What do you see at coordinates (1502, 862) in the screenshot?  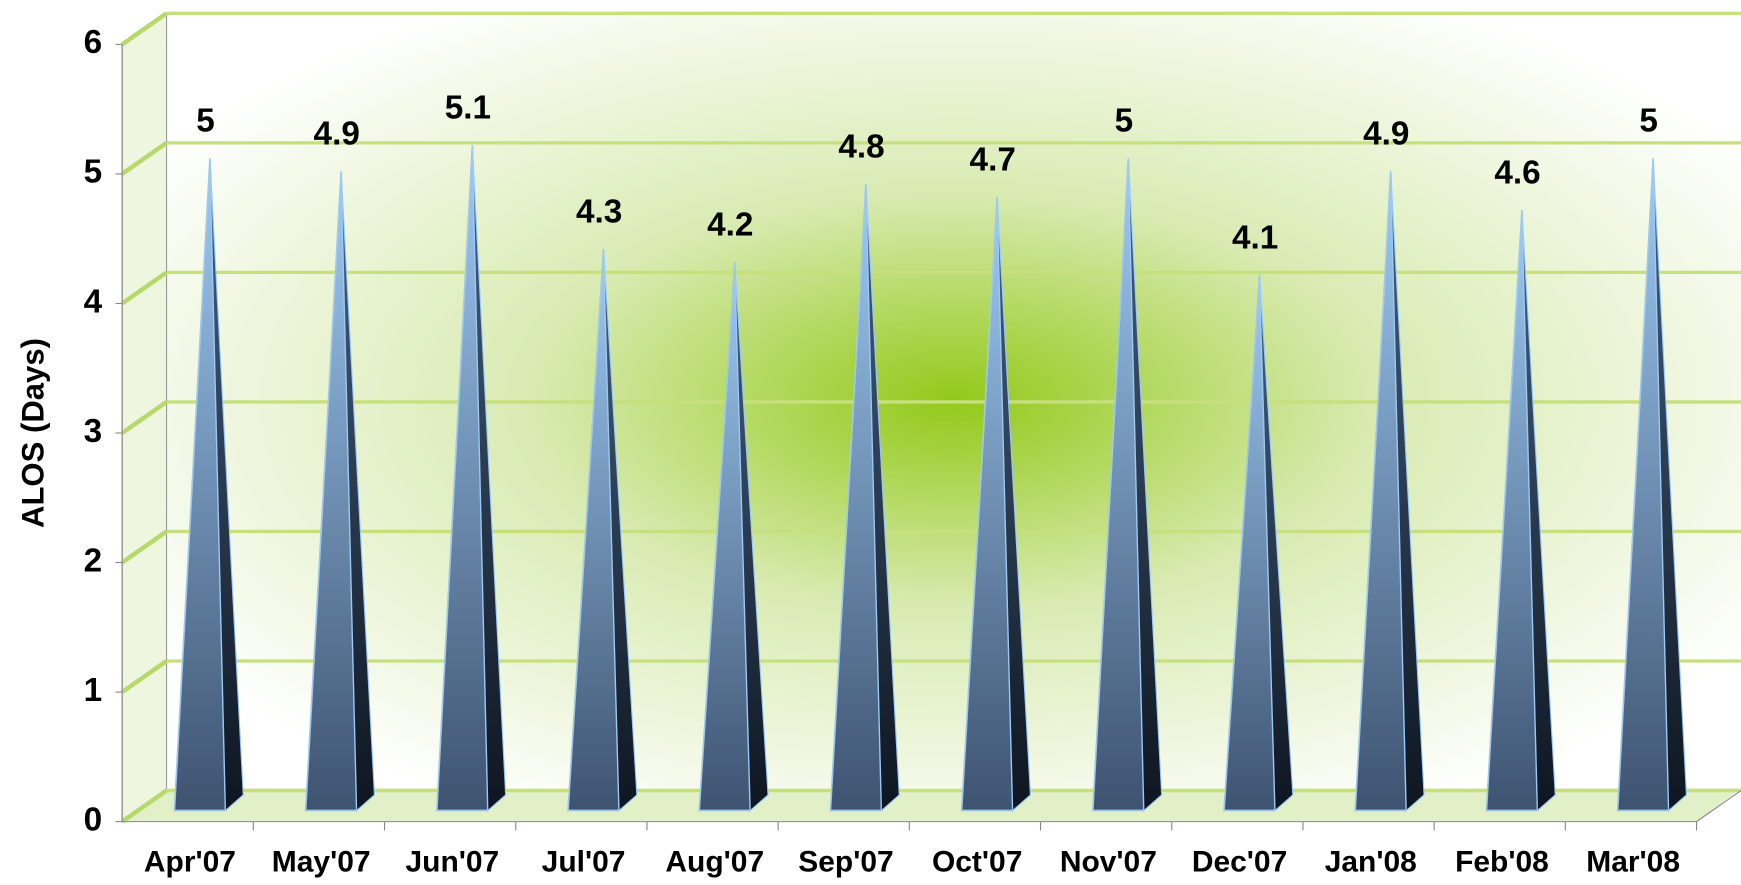 I see `x-tick-label: Feb'08` at bounding box center [1502, 862].